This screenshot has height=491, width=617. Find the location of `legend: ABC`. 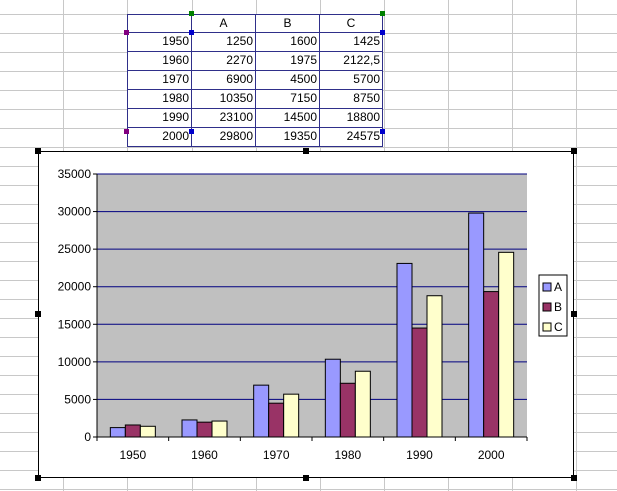

legend: ABC is located at coordinates (553, 305).